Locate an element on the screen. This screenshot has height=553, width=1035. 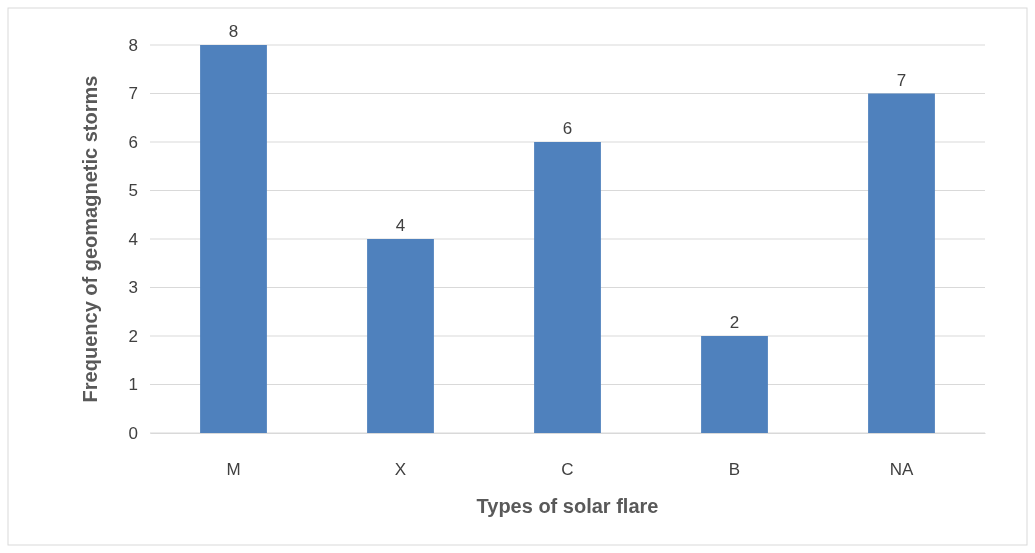
data-label: 7 is located at coordinates (901, 80).